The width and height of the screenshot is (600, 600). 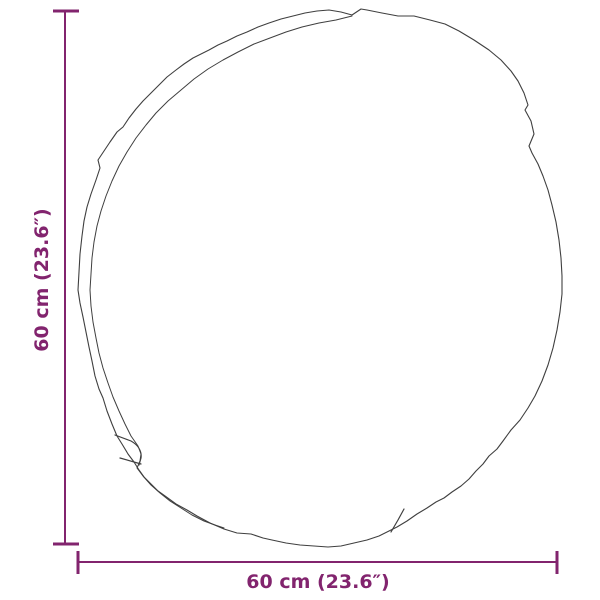 I want to click on horizontal-dimension: 60 cm (23.6″), so click(x=317, y=572).